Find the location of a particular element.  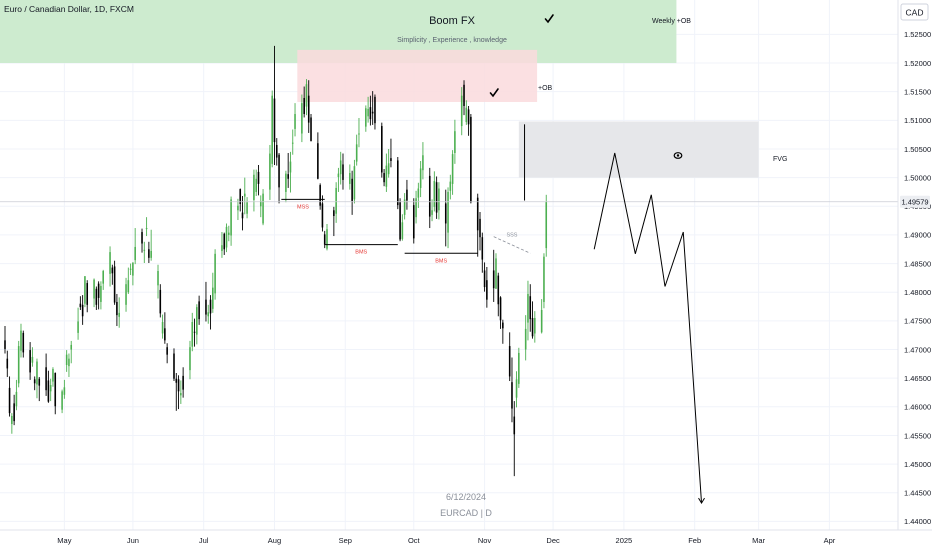

time-axis: AprMayJunJulAugSepOctNovDec2025FebMarApr is located at coordinates (466, 539).